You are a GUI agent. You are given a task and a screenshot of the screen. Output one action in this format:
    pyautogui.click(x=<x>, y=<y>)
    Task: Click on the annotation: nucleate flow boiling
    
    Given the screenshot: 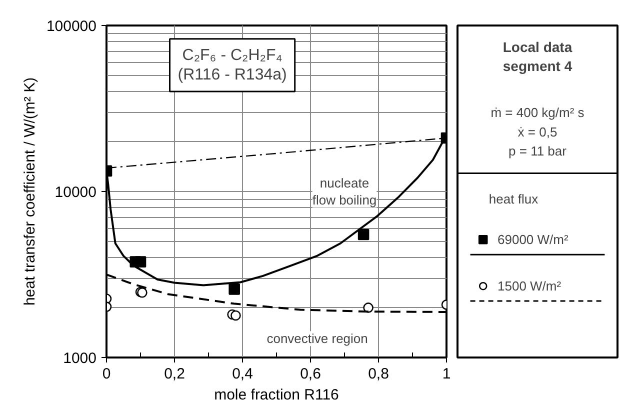 What is the action you would take?
    pyautogui.click(x=344, y=191)
    